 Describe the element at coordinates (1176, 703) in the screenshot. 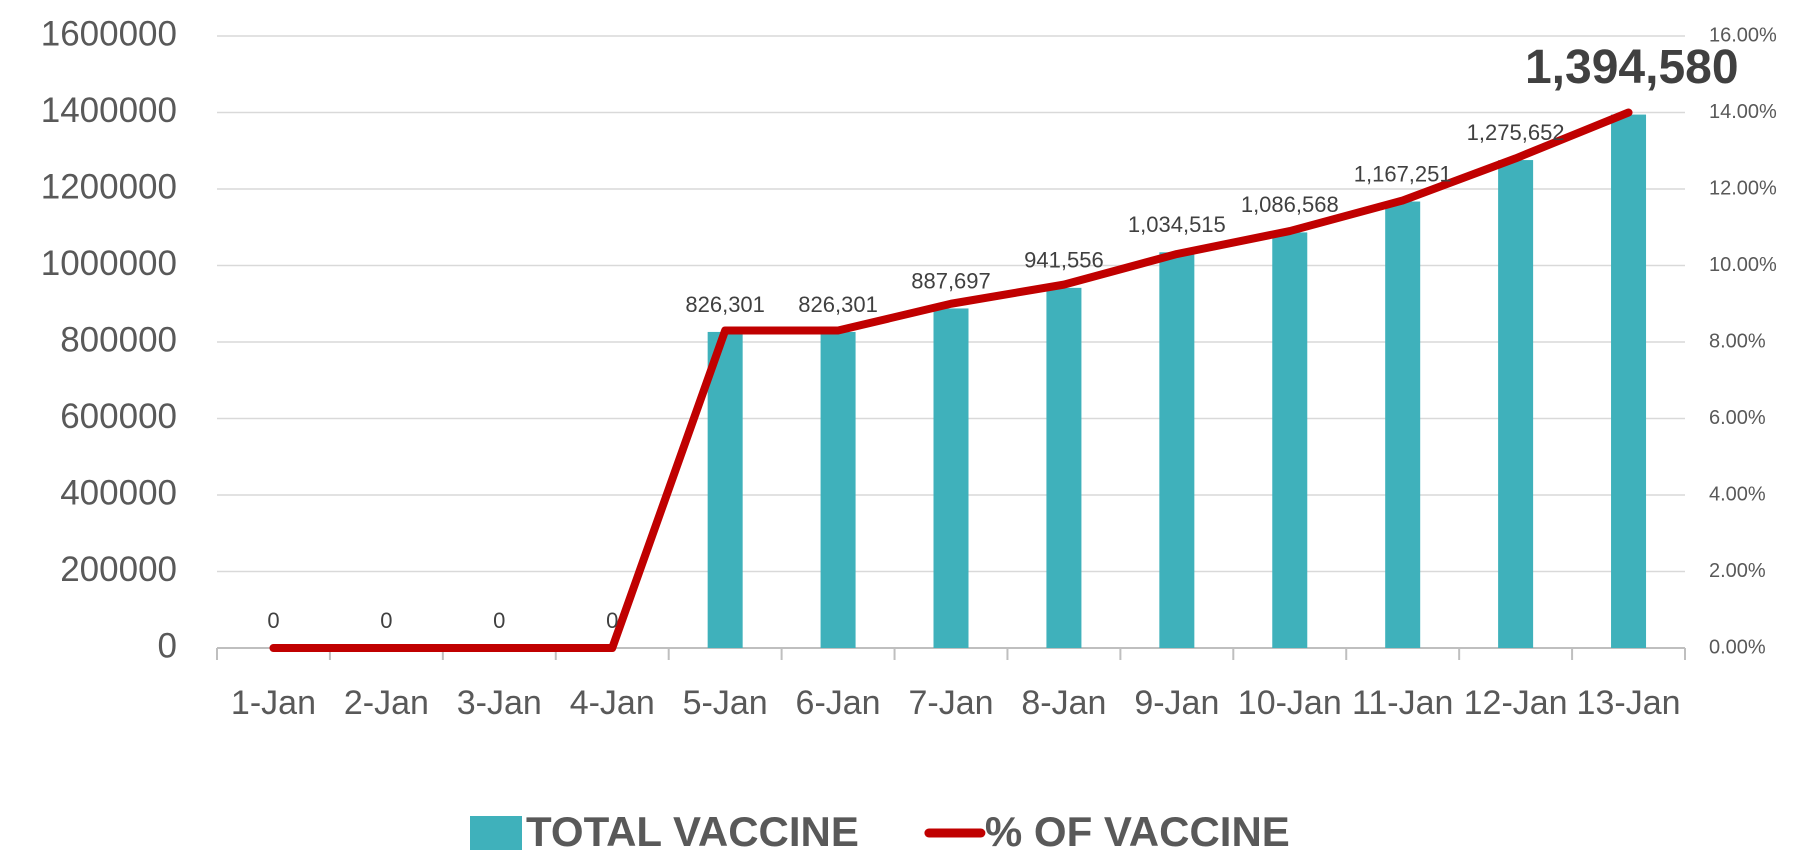

I see `x-tick-label: 9-Jan` at that location.